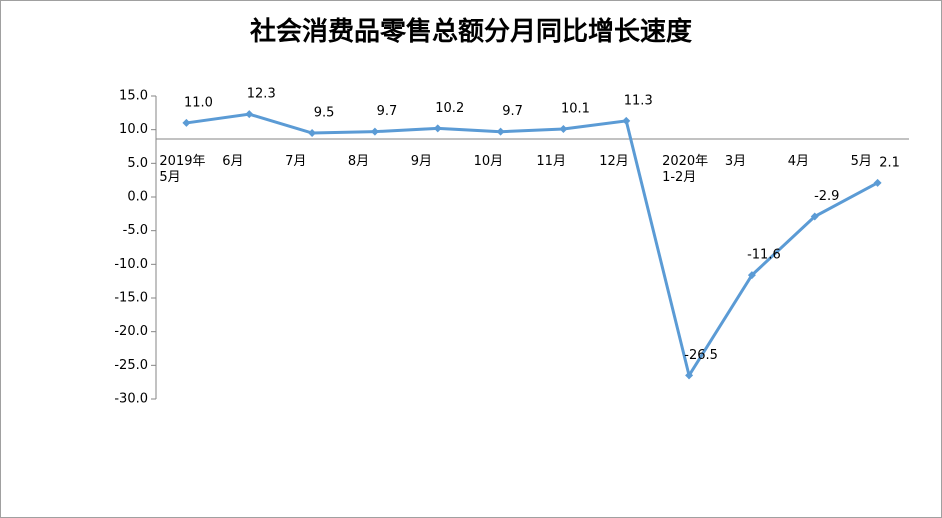 The width and height of the screenshot is (942, 518). Describe the element at coordinates (131, 264) in the screenshot. I see `y-tick-label: -10.0` at that location.